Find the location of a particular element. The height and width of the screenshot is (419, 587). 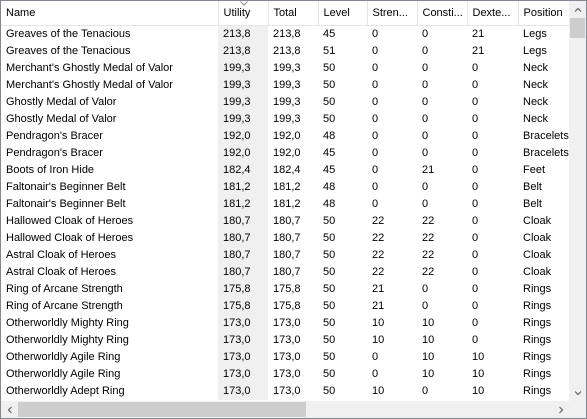

horizontal-scrollbar is located at coordinates (285, 409).